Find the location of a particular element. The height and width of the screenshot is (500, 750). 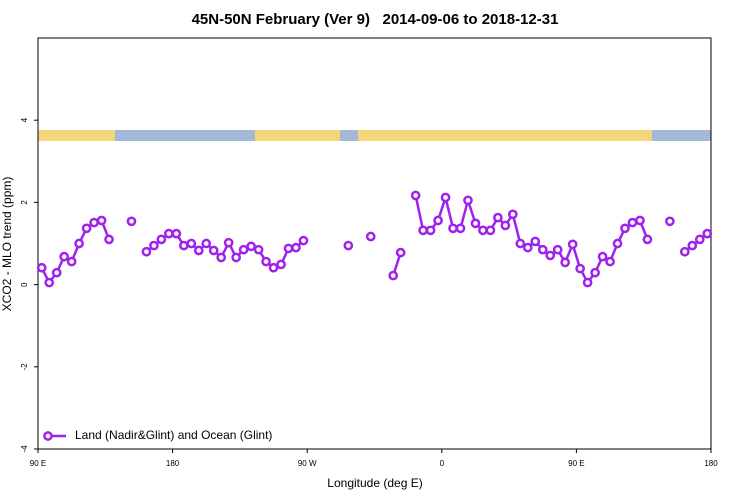

y-tick-label: -2 is located at coordinates (24, 367).